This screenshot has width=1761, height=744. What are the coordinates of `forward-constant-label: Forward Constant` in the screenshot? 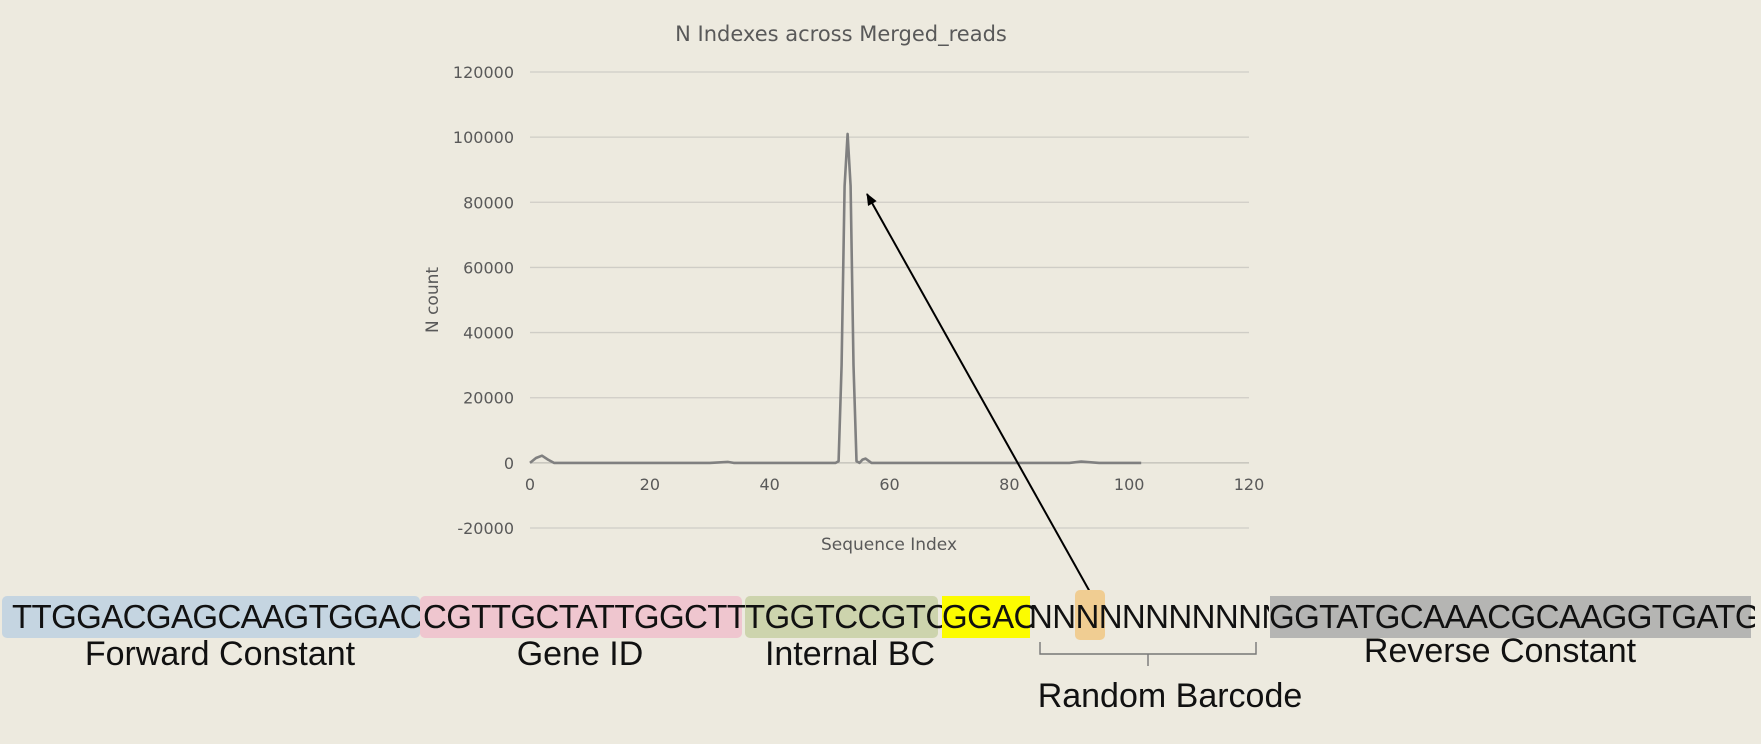 It's located at (220, 654).